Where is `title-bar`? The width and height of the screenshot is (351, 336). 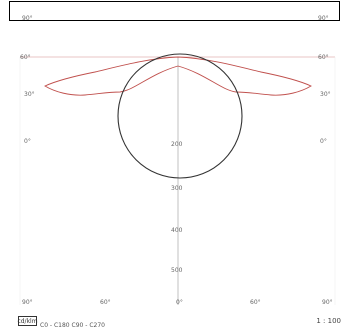
title-bar is located at coordinates (174, 11).